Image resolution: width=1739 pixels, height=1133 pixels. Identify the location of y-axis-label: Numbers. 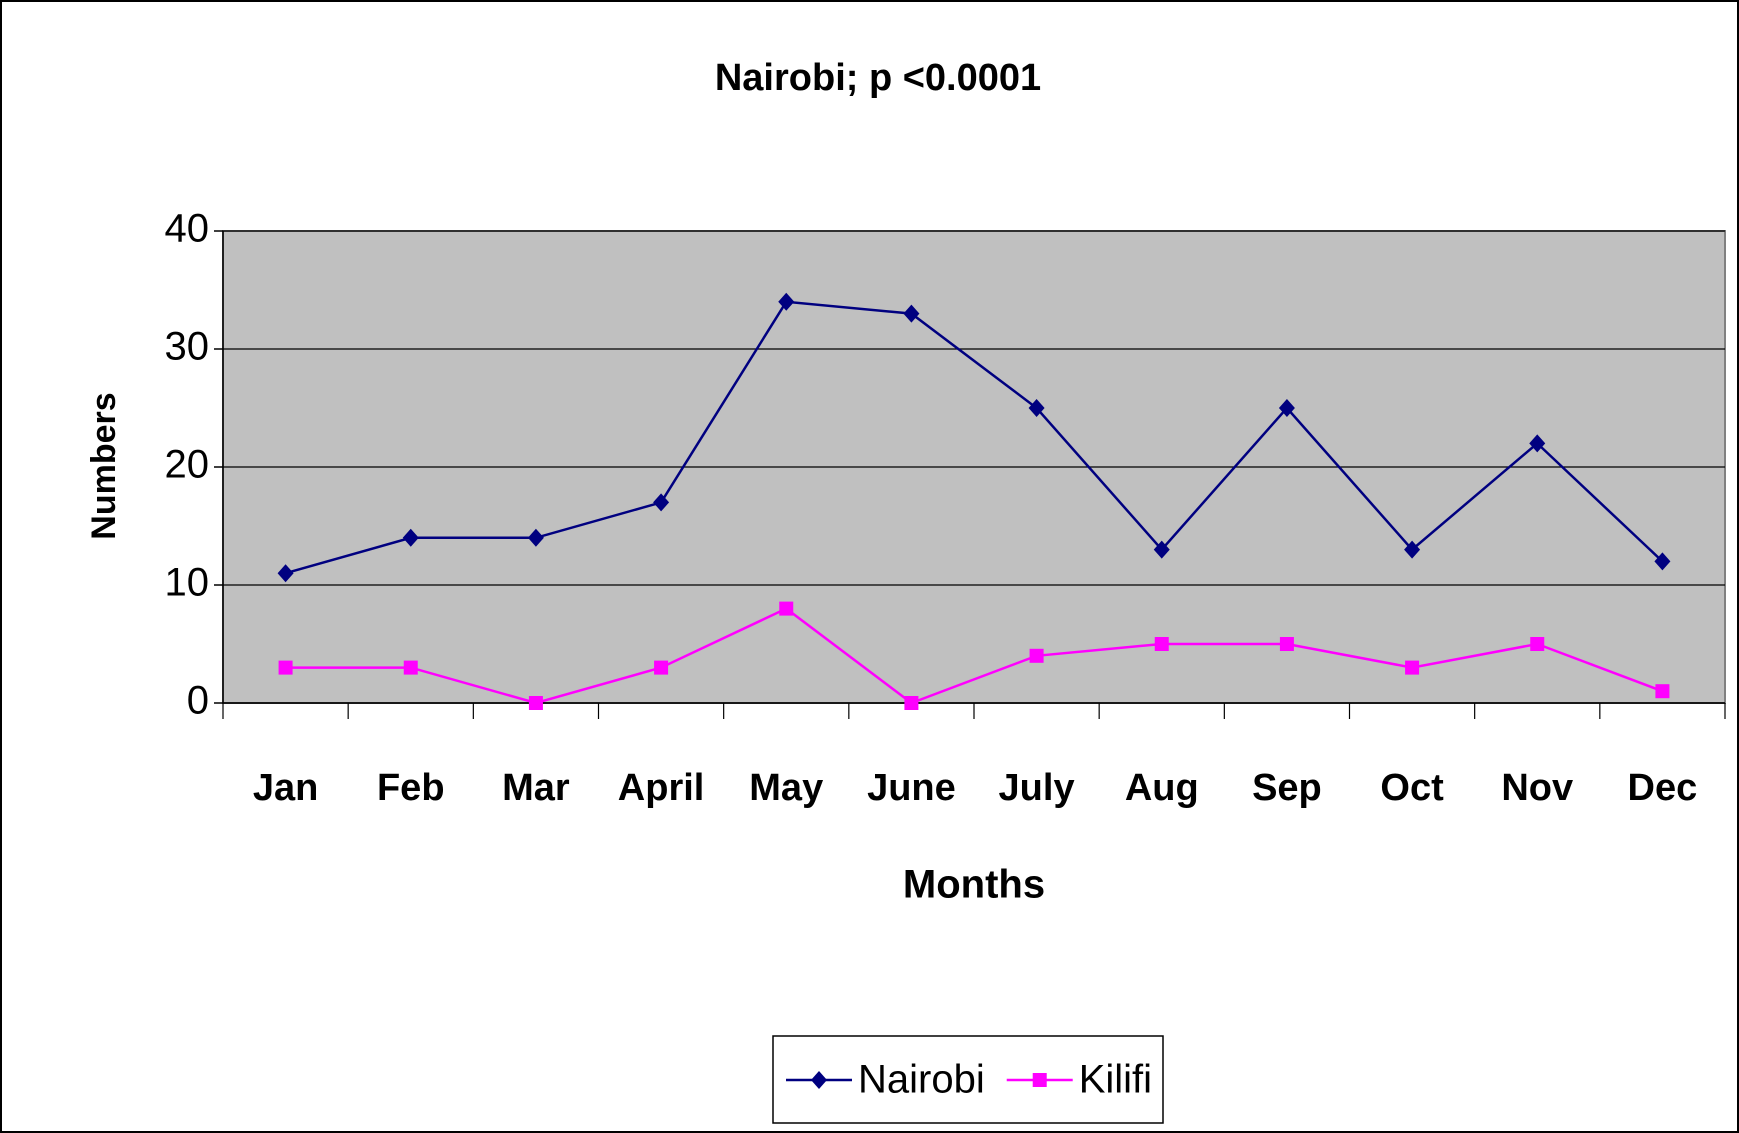
(104, 465).